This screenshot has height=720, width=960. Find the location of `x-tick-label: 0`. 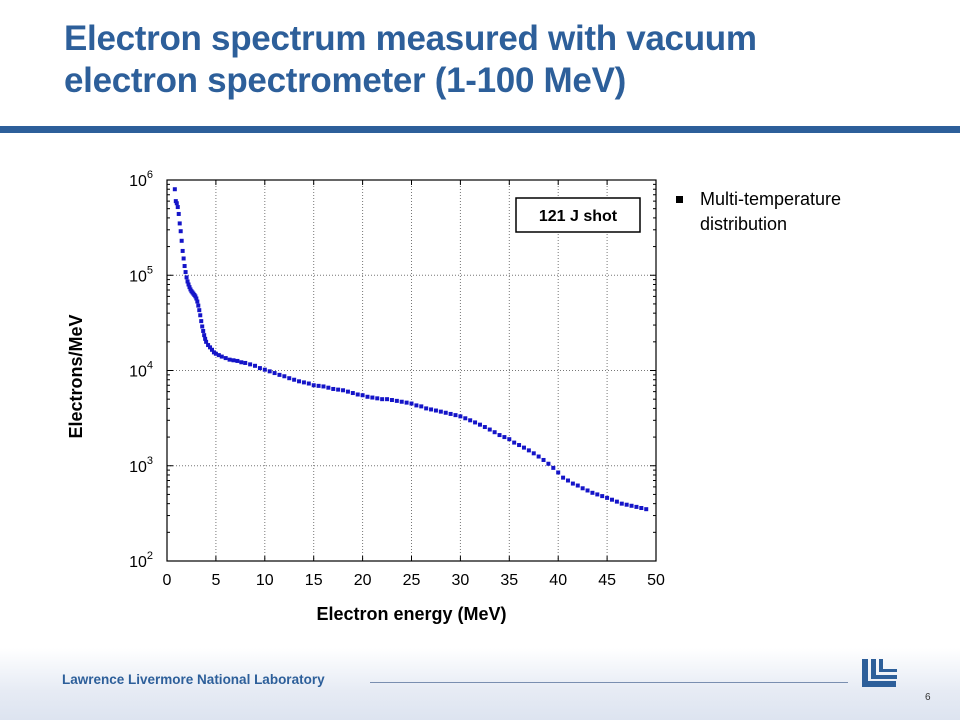

x-tick-label: 0 is located at coordinates (167, 580).